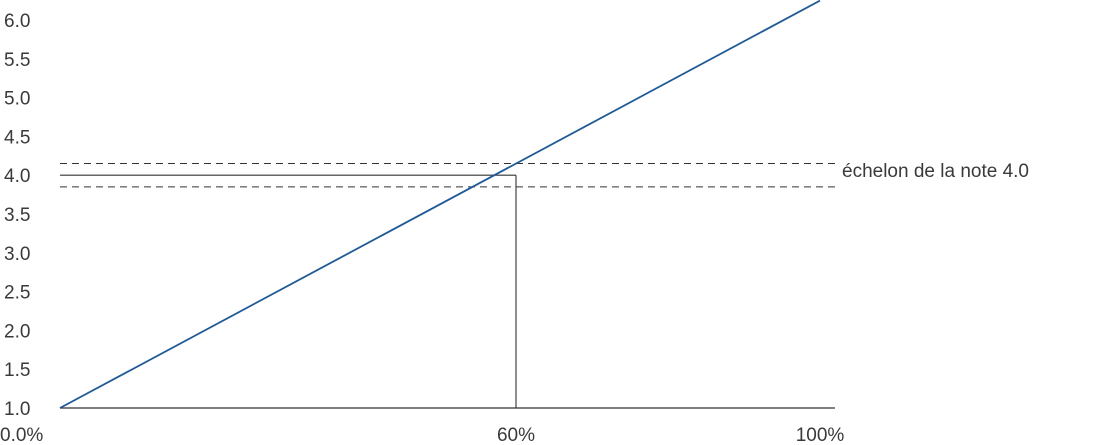  What do you see at coordinates (820, 435) in the screenshot?
I see `x-tick-label: 100%` at bounding box center [820, 435].